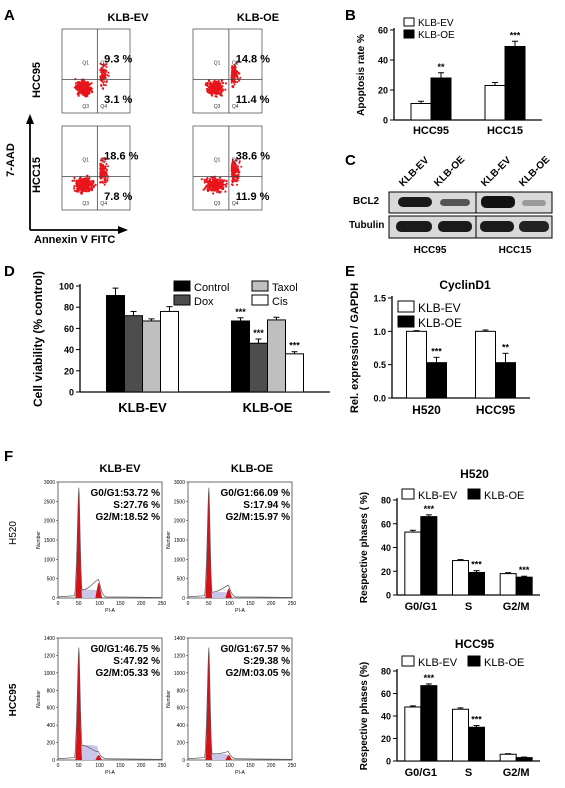  What do you see at coordinates (128, 673) in the screenshot?
I see `phase-g2m-text: G2/M:05.33 %` at bounding box center [128, 673].